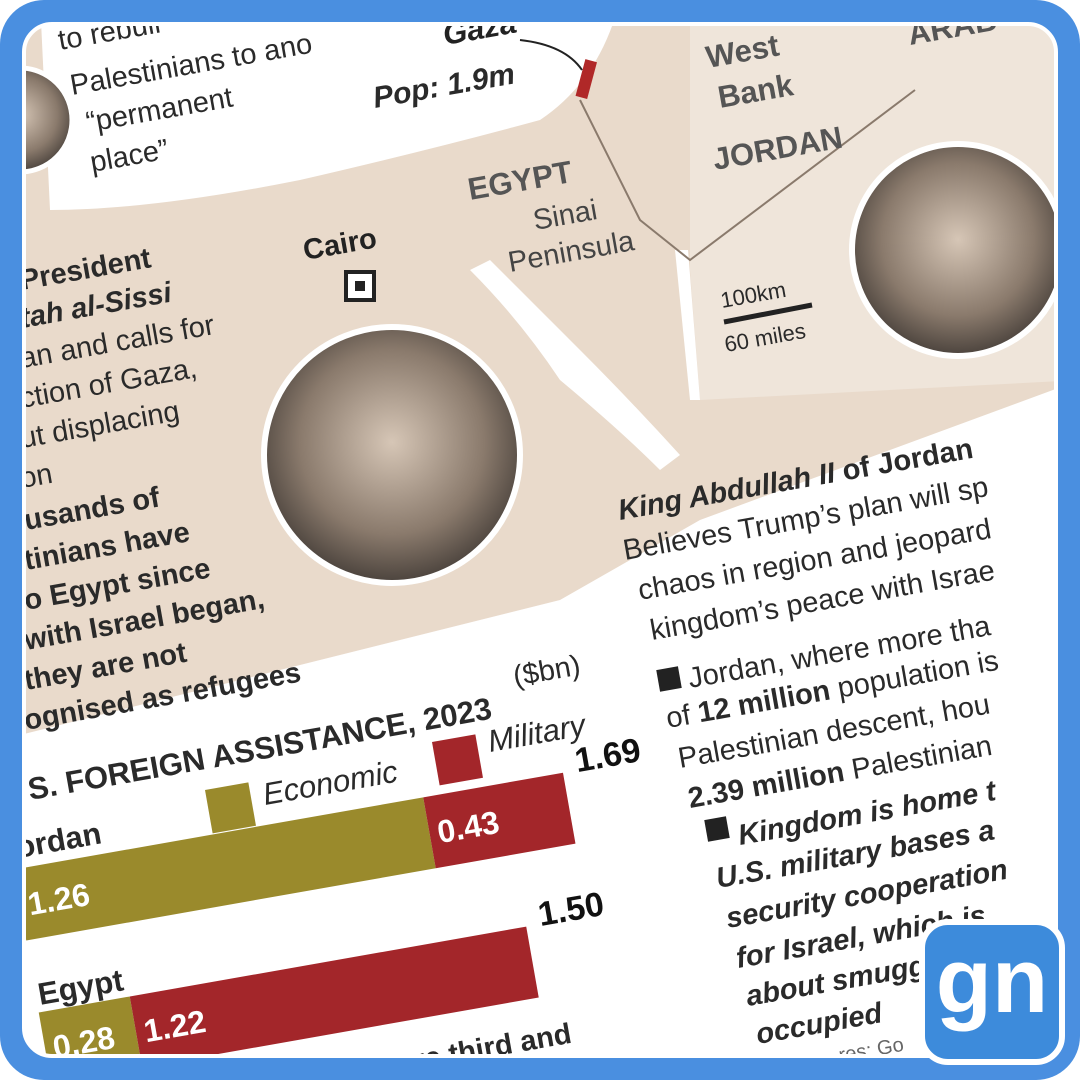 This screenshot has height=1080, width=1080. I want to click on scale-bar, so click(768, 313).